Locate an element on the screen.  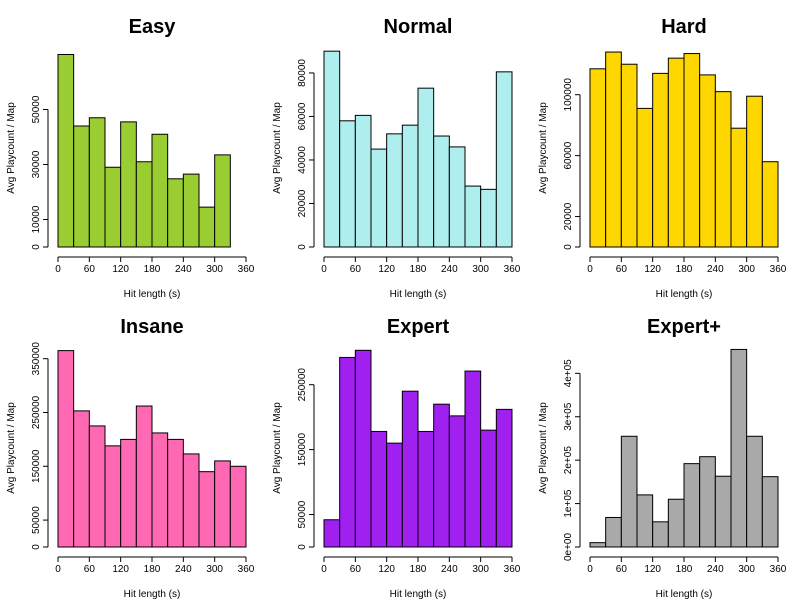
y-tick-label: 10000 is located at coordinates (36, 219).